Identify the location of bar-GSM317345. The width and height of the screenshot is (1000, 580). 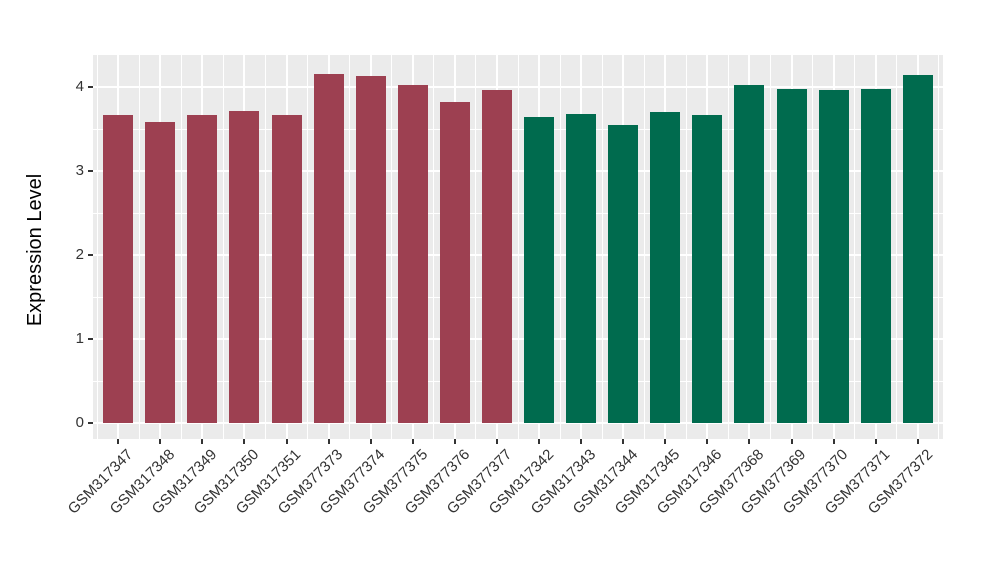
(665, 267).